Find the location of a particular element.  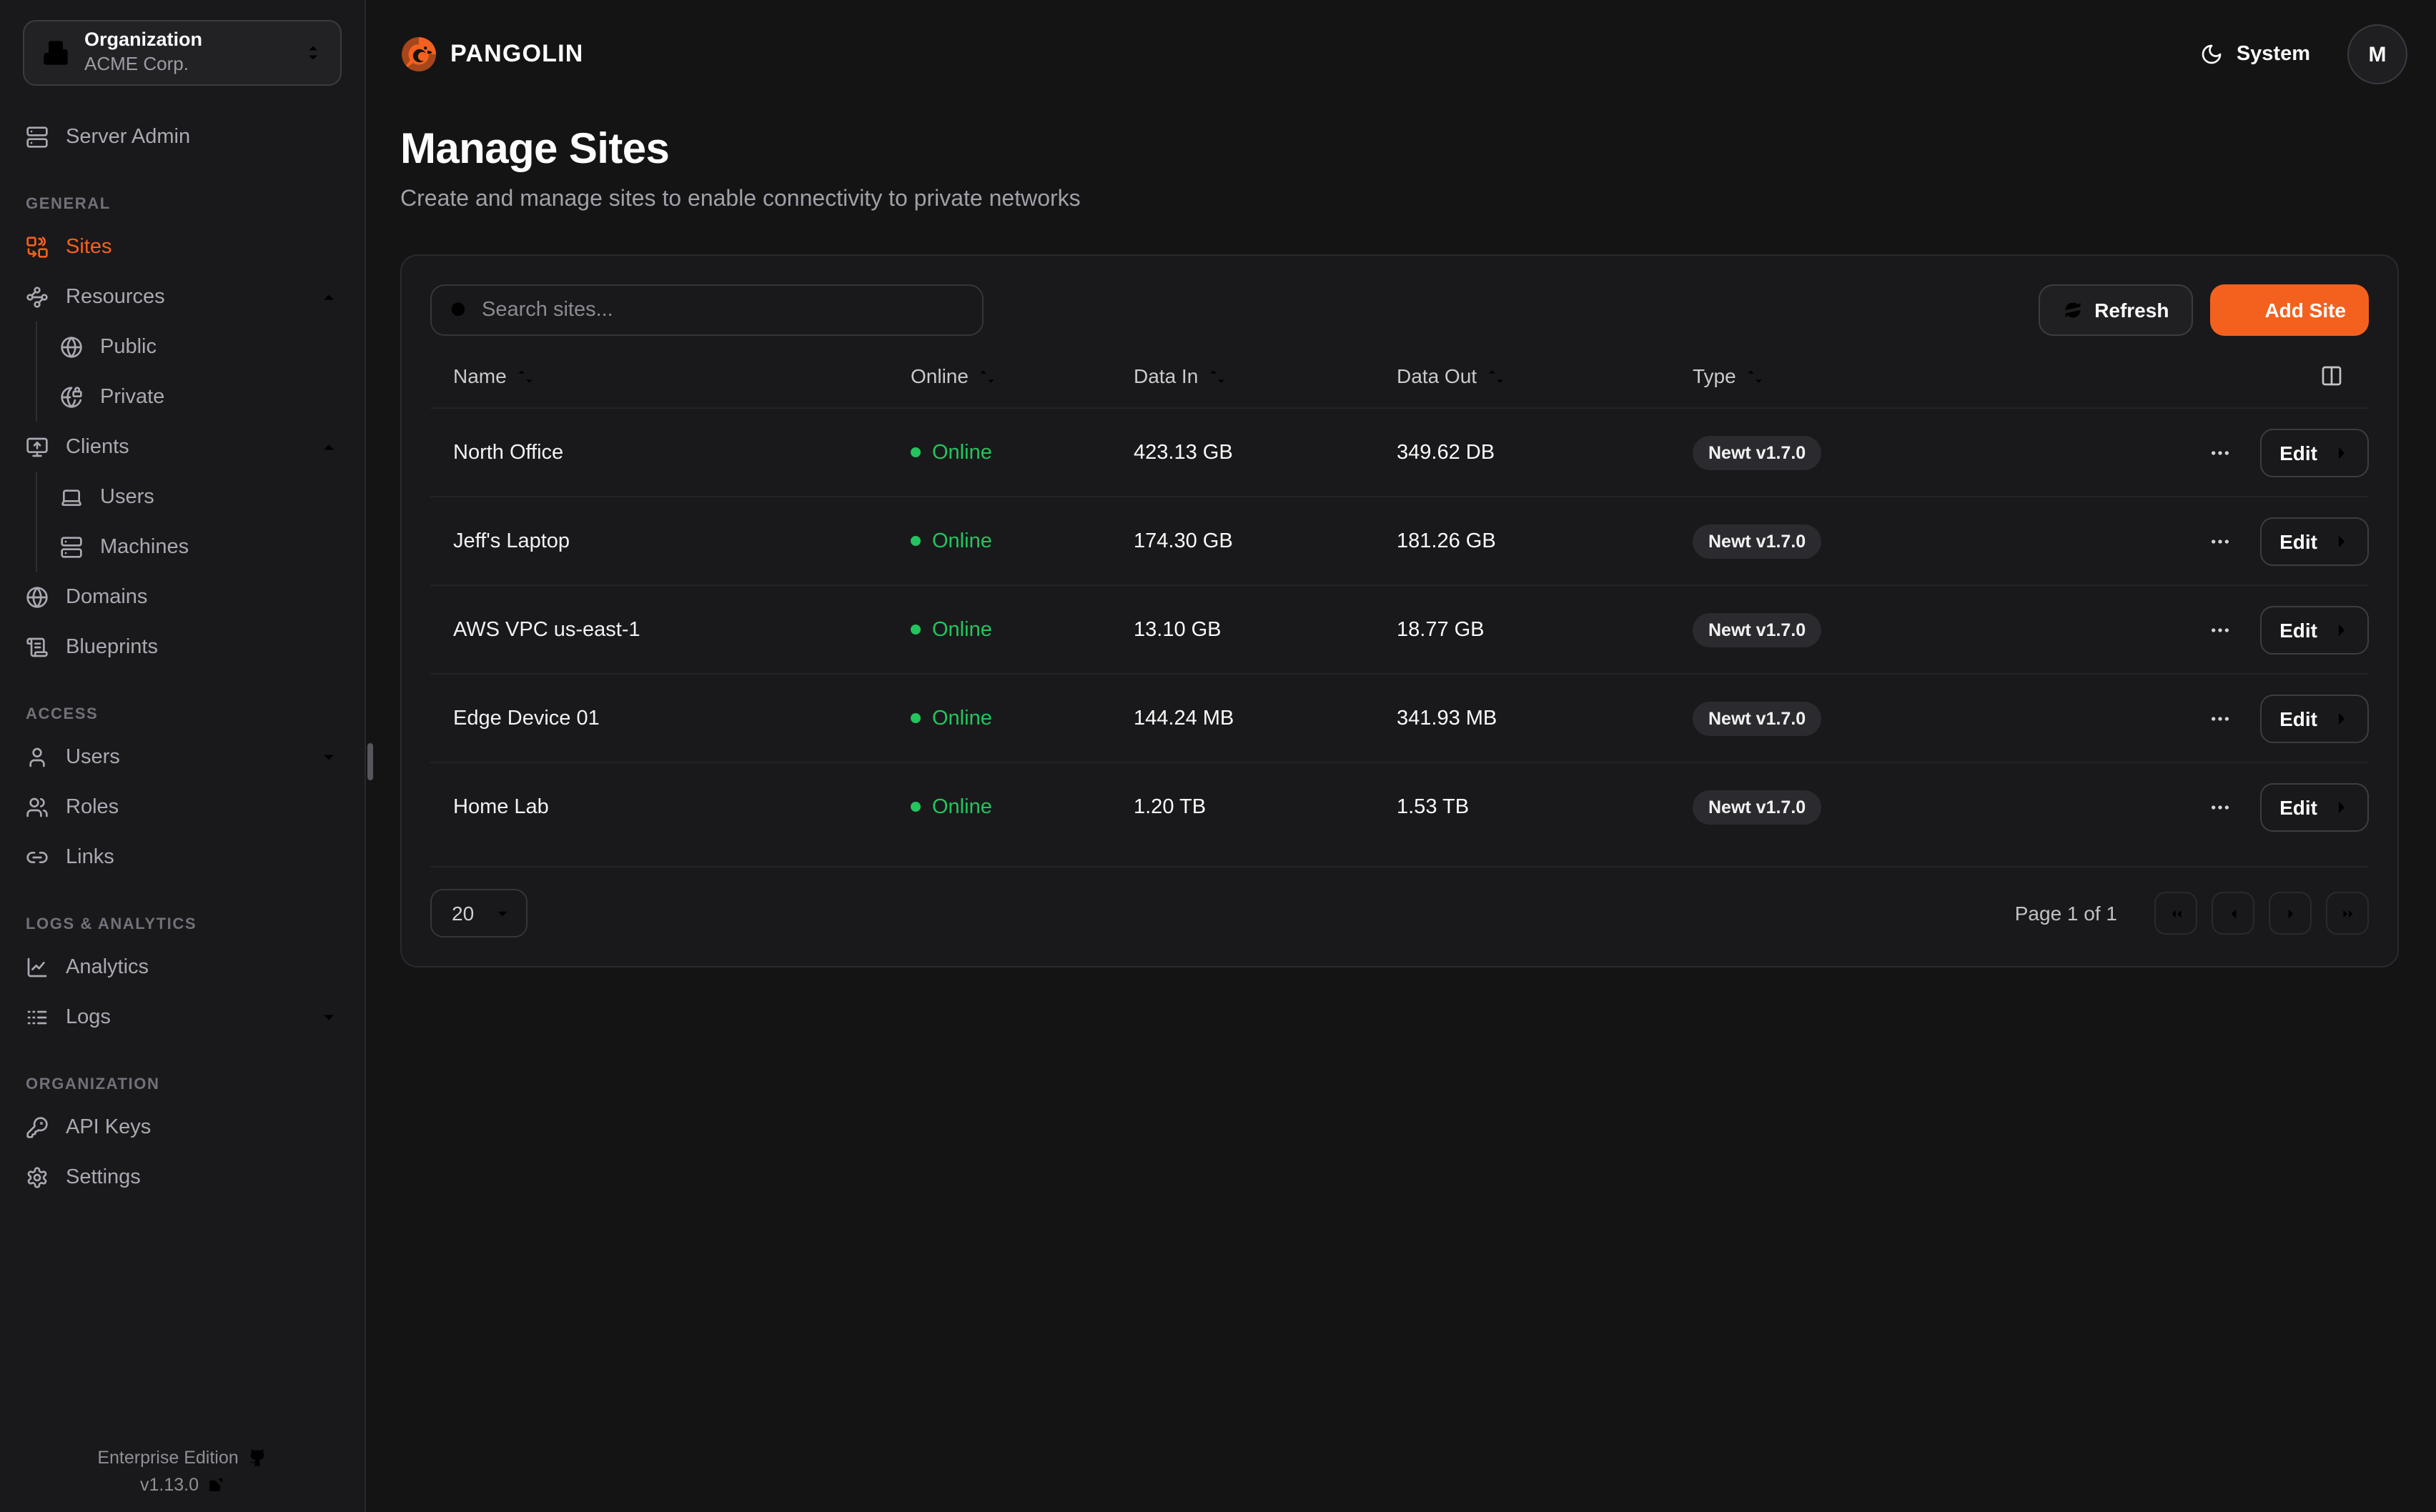

column-visibility-button is located at coordinates (2191, 375).